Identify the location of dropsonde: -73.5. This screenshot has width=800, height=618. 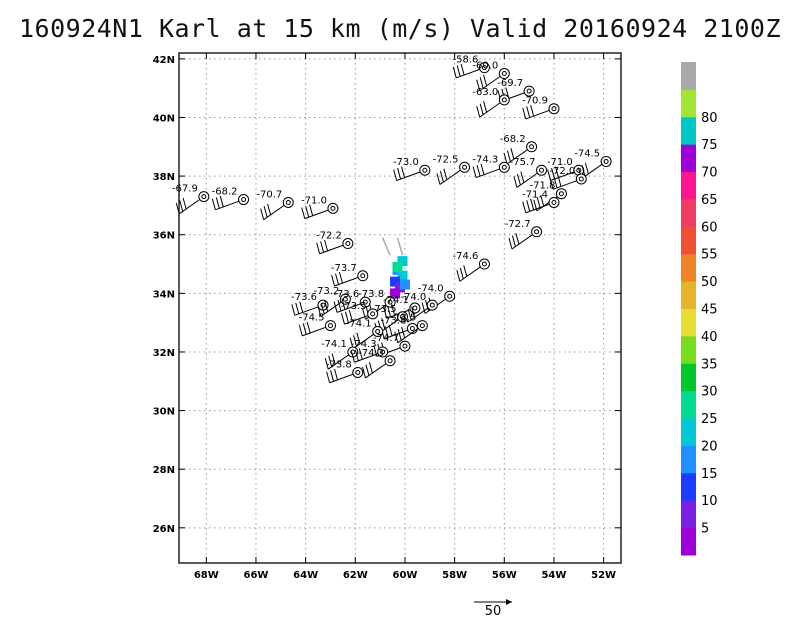
(360, 313).